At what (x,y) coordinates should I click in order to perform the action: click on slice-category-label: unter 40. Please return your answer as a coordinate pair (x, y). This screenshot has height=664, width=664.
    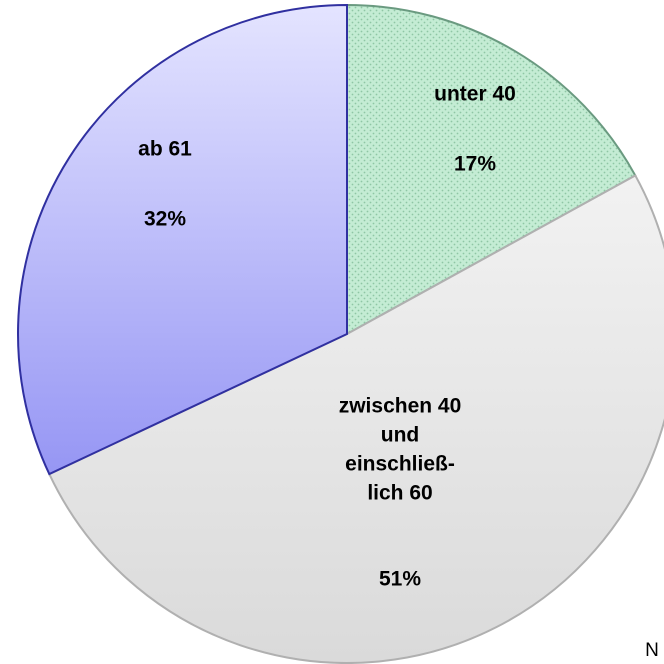
    Looking at the image, I should click on (475, 94).